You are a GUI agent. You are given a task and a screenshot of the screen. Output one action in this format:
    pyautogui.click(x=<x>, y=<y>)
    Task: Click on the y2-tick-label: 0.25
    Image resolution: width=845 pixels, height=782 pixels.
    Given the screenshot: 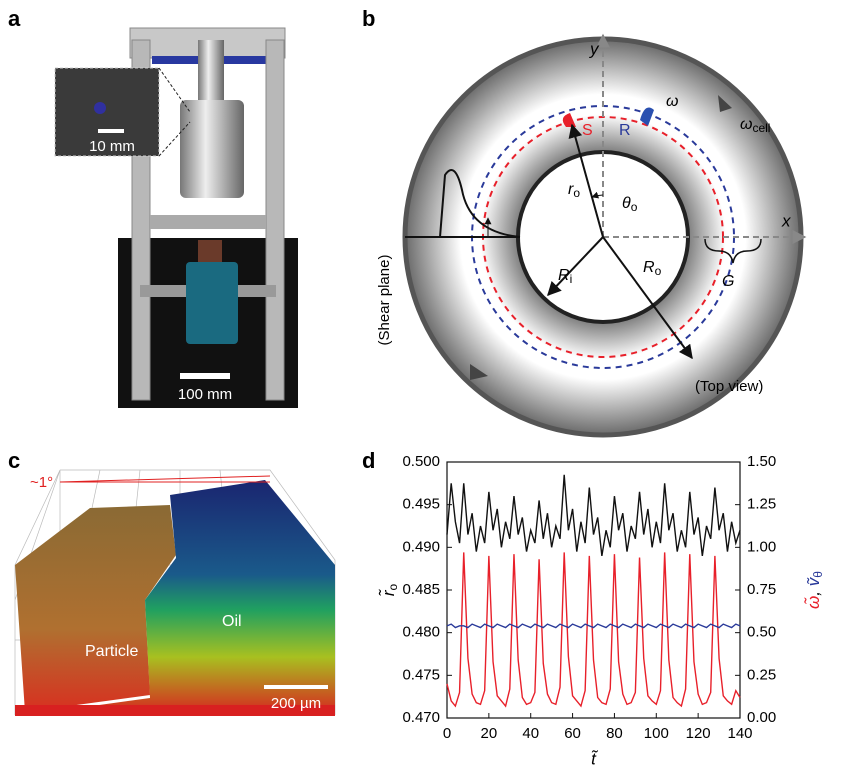 What is the action you would take?
    pyautogui.click(x=761, y=674)
    